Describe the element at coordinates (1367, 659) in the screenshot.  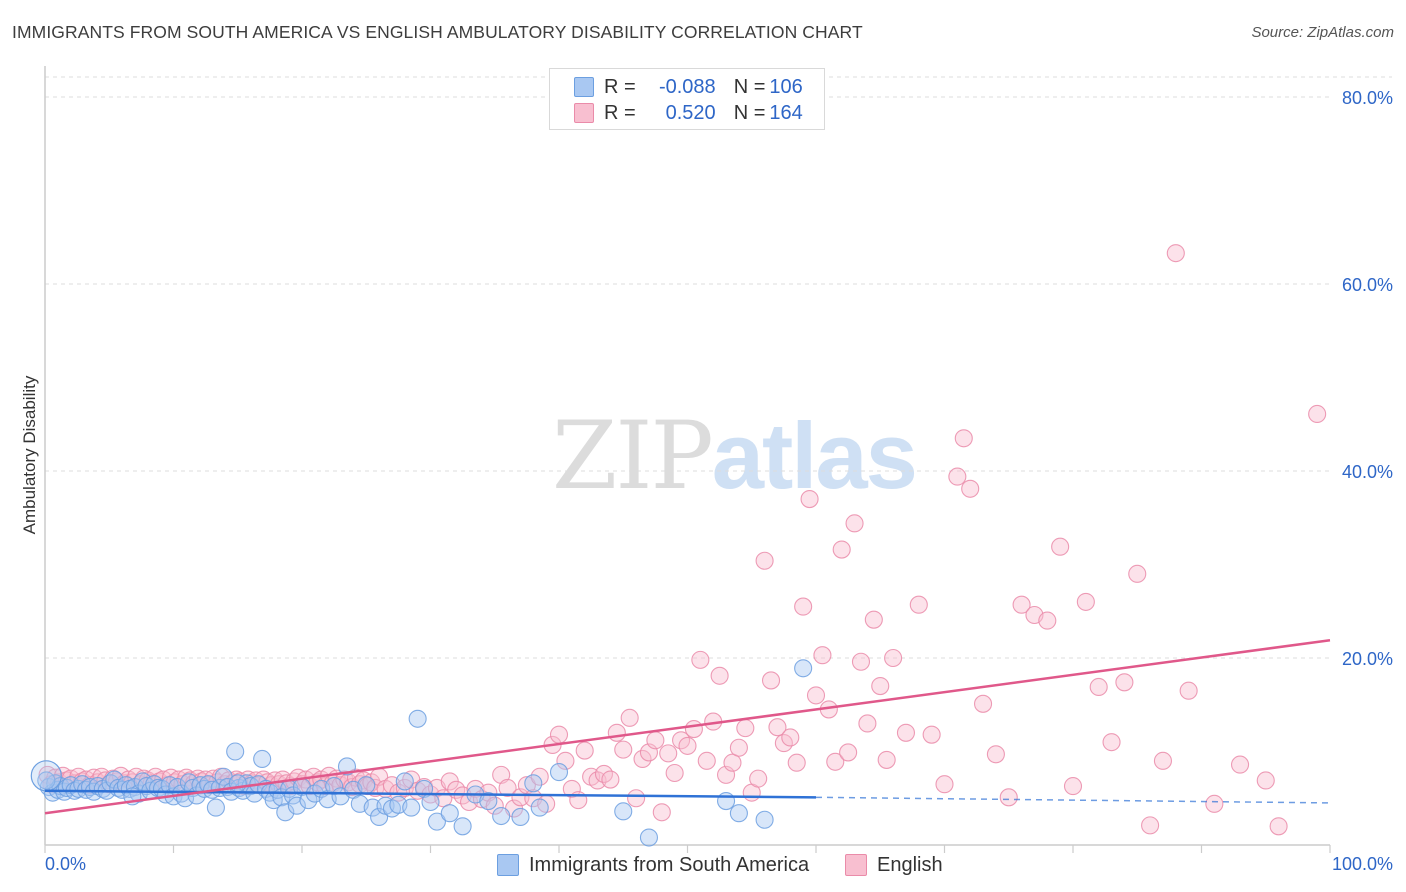
I see `y-tick-label: 20.0%` at that location.